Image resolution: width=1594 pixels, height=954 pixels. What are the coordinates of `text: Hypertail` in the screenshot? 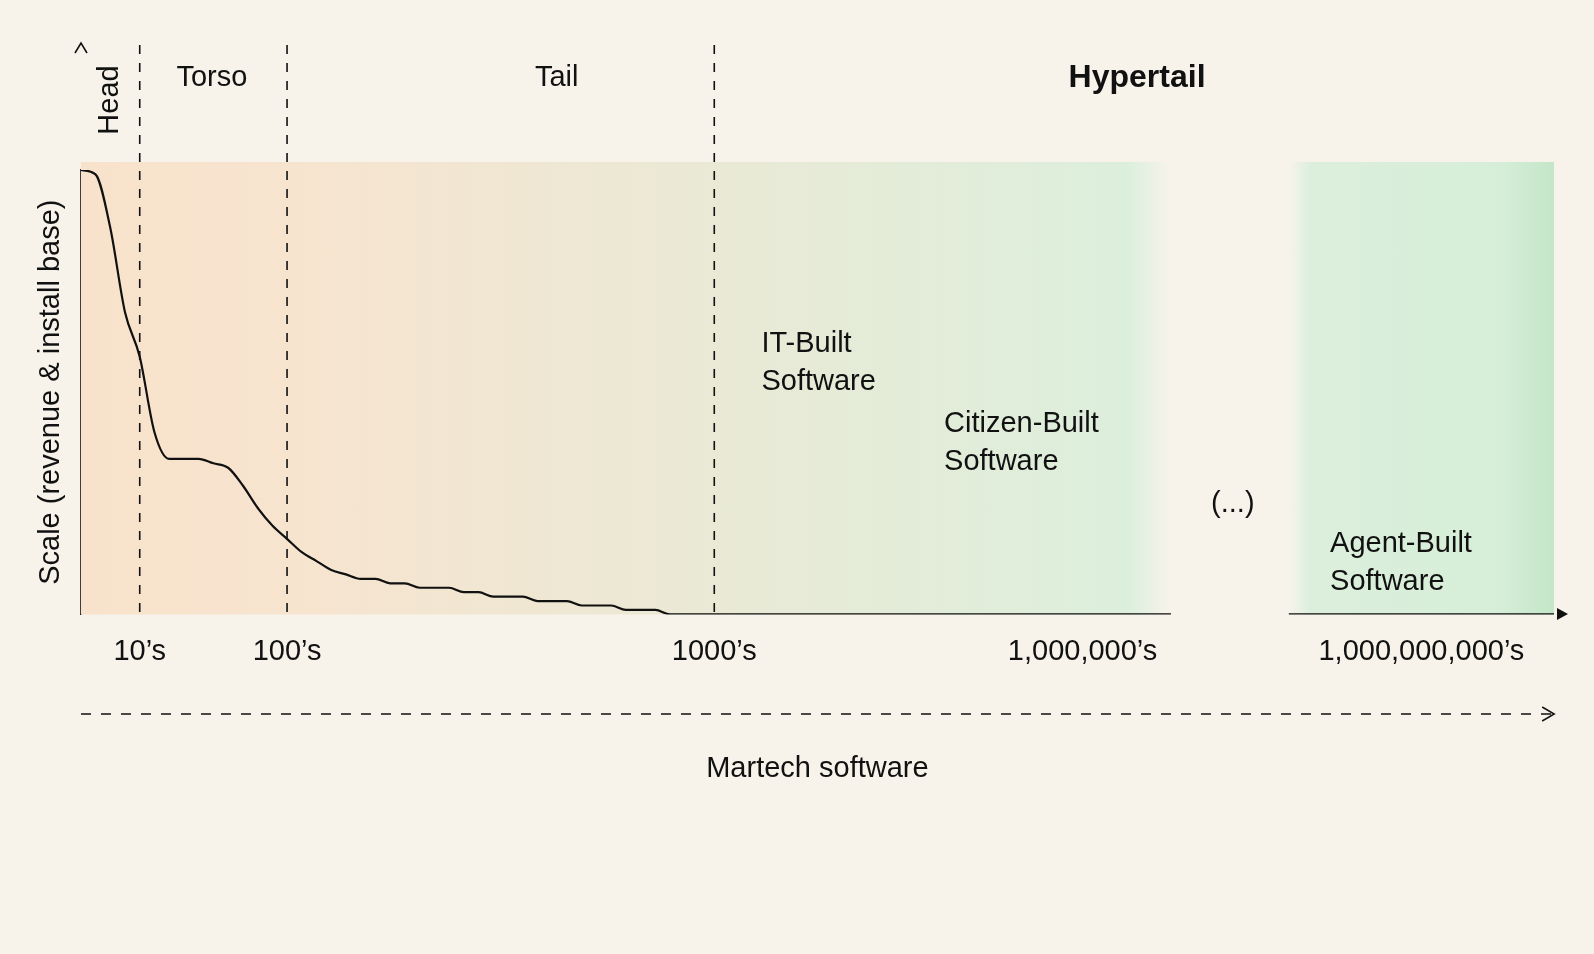 It's located at (1137, 75).